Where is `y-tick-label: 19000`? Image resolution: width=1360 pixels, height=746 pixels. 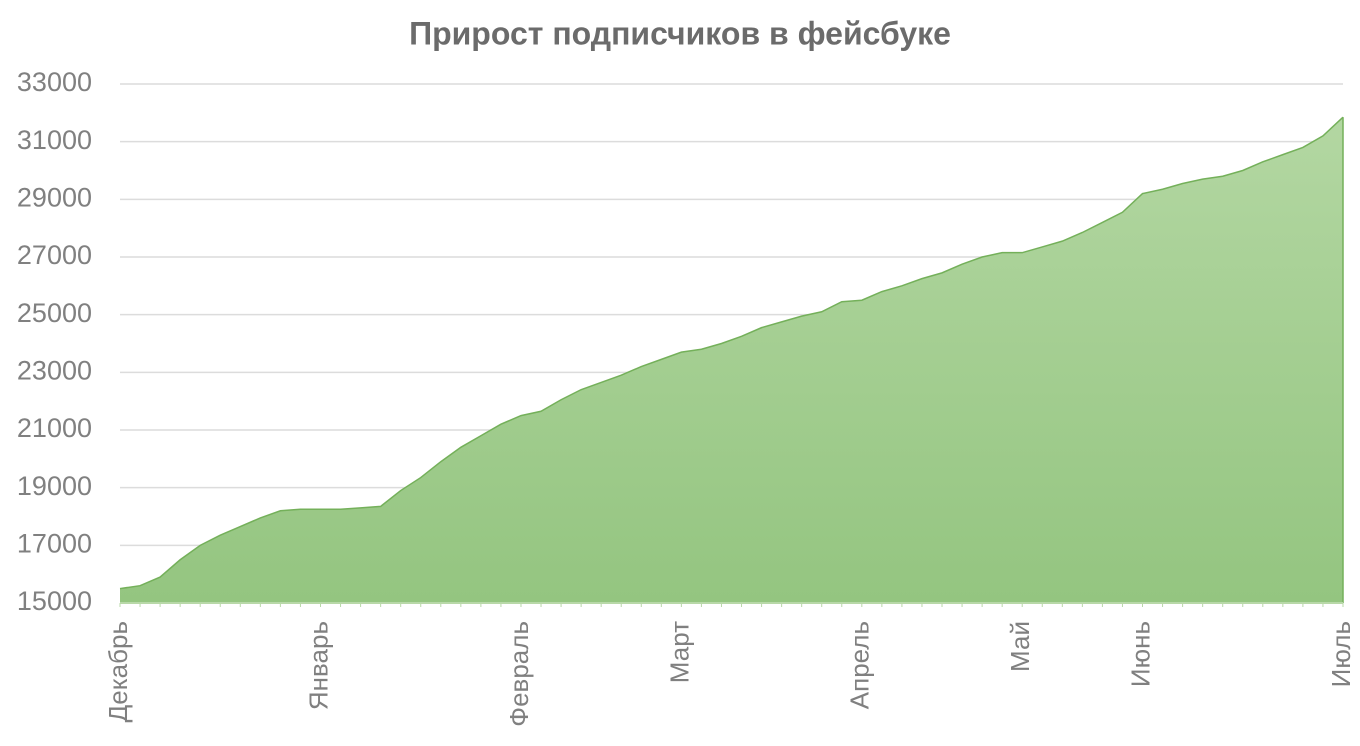
y-tick-label: 19000 is located at coordinates (54, 486).